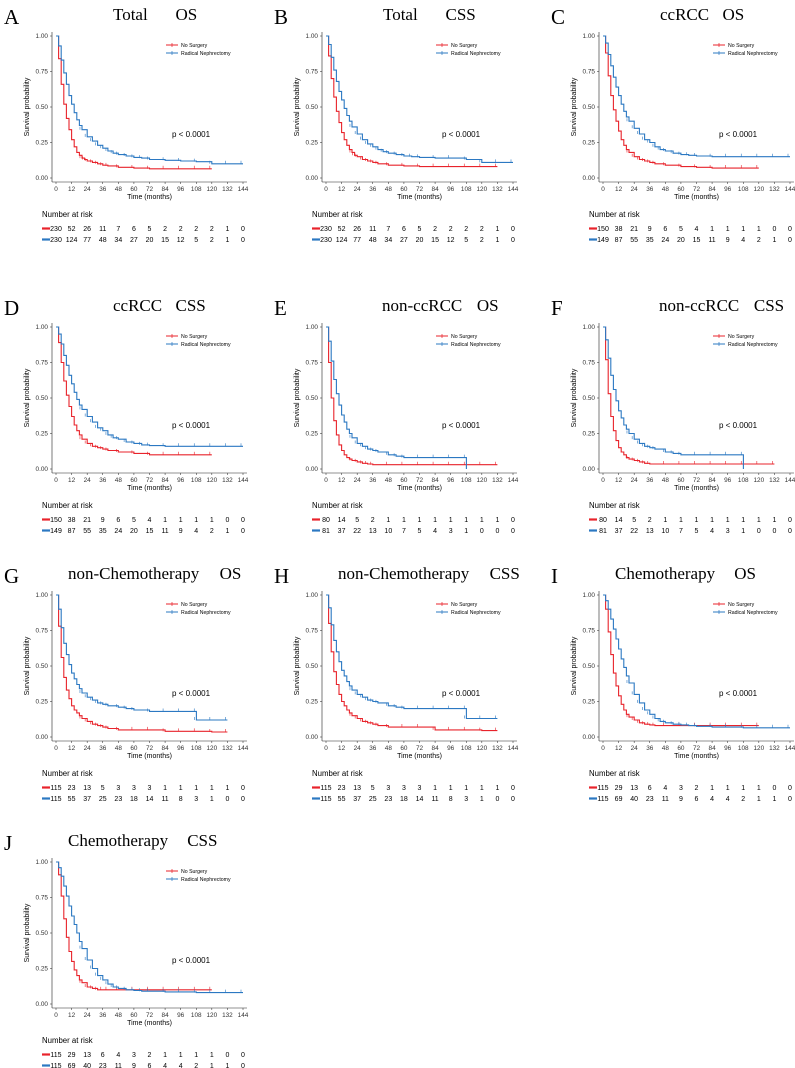 This screenshot has width=795, height=1068. I want to click on x-axis-label: Time (months), so click(419, 756).